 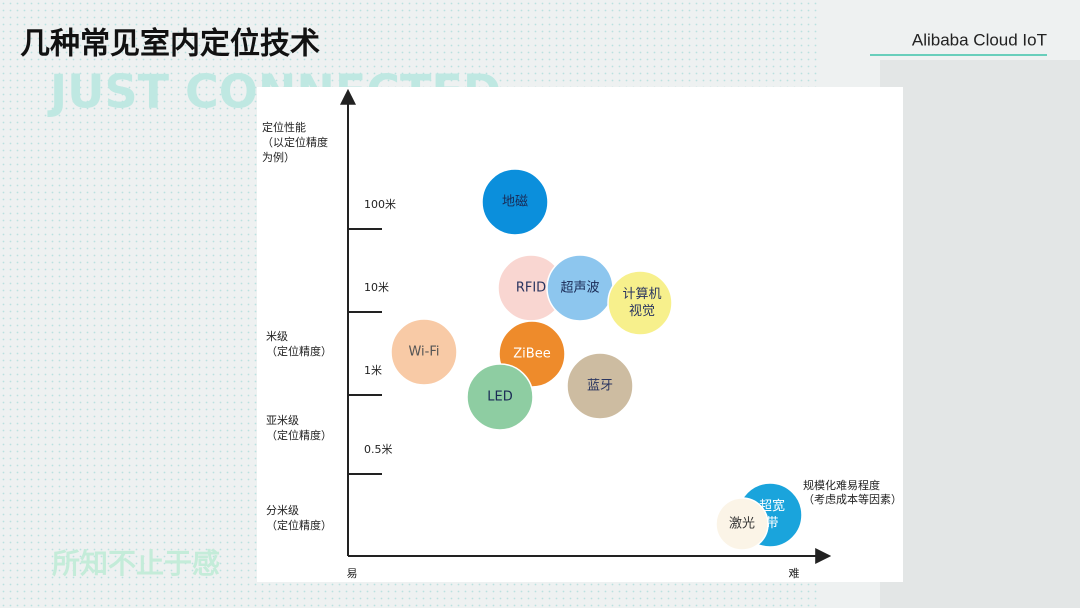 What do you see at coordinates (277, 336) in the screenshot?
I see `level-label: 米级` at bounding box center [277, 336].